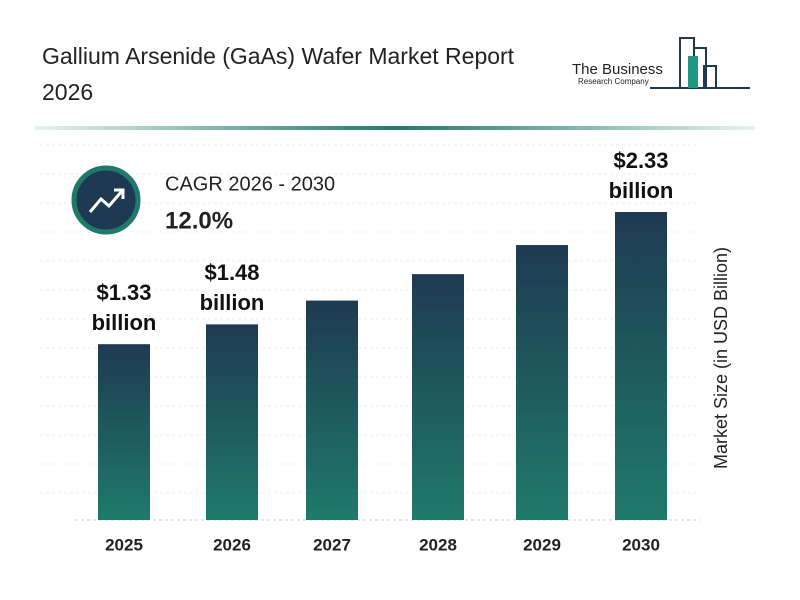 This screenshot has width=800, height=600. Describe the element at coordinates (613, 81) in the screenshot. I see `logo-subtext: Research Company` at that location.